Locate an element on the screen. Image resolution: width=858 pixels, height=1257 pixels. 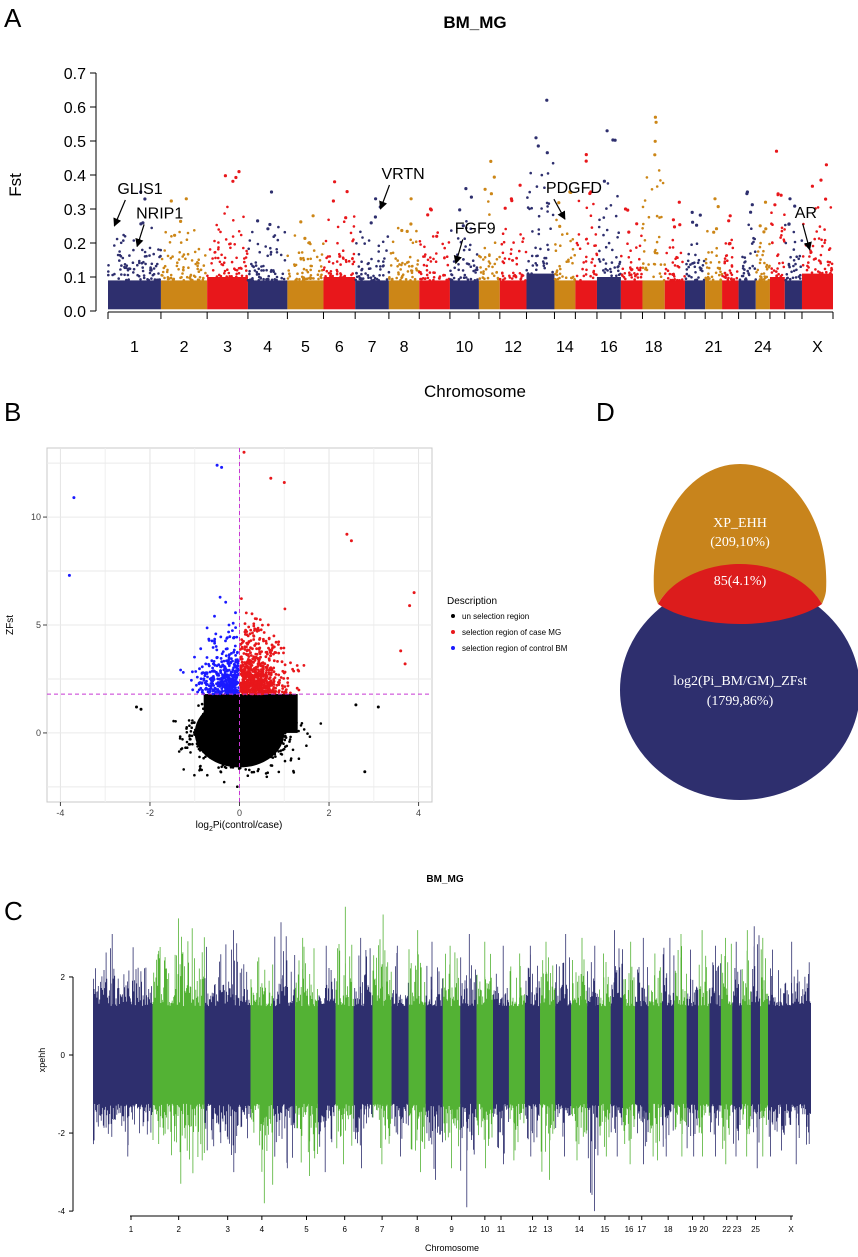
x-tick-label: 14 is located at coordinates (579, 1229).